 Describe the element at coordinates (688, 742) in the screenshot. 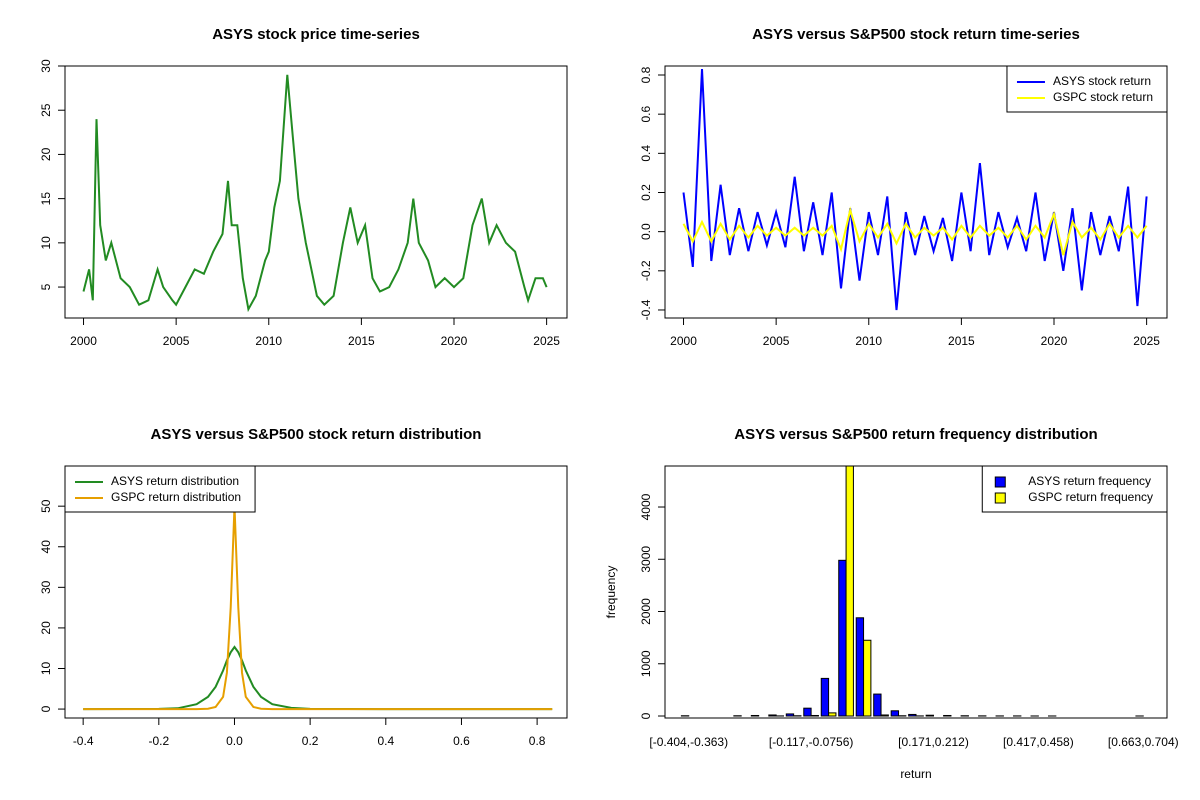

I see `x-tick-label: [-0.404,-0.363)` at that location.